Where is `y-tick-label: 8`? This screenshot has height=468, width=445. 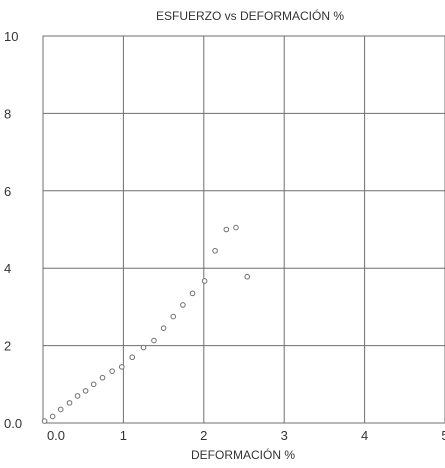
y-tick-label: 8 is located at coordinates (7, 113).